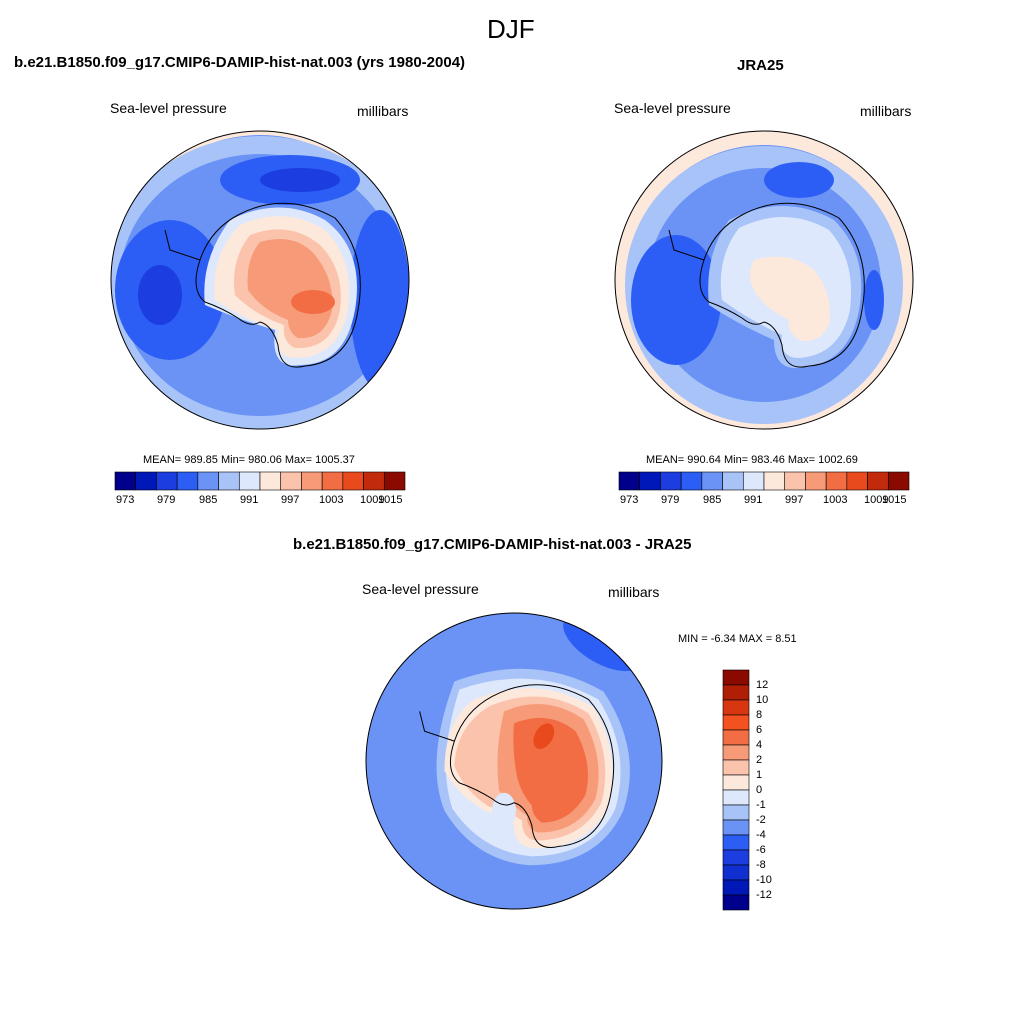  What do you see at coordinates (260, 501) in the screenshot?
I see `panel1-colorbar-labels: 973 979 985 991 997 1003 1009 1015` at bounding box center [260, 501].